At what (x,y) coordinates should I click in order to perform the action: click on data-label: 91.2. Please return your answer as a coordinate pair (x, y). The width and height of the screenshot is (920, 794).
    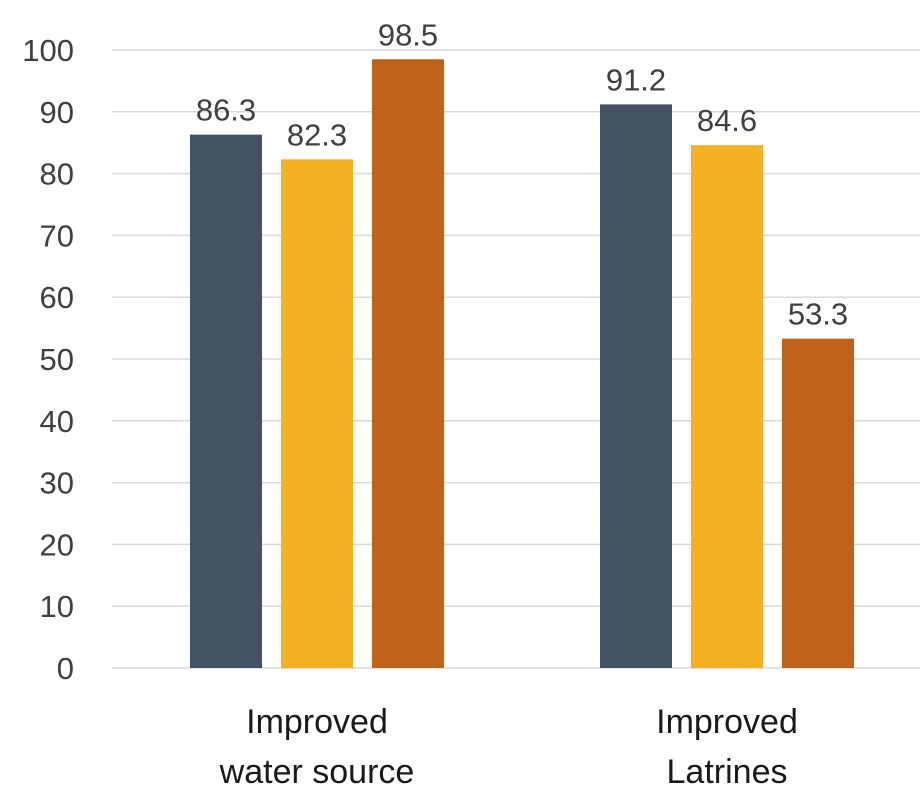
    Looking at the image, I should click on (636, 79).